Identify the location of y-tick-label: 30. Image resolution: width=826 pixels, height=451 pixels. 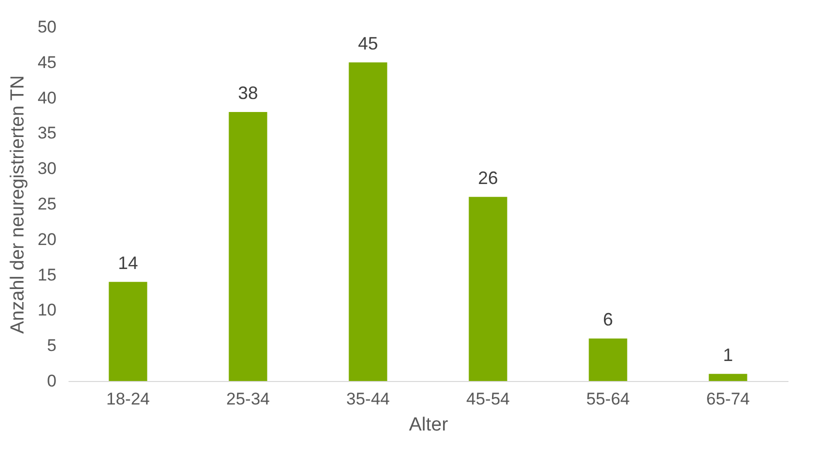
(47, 168).